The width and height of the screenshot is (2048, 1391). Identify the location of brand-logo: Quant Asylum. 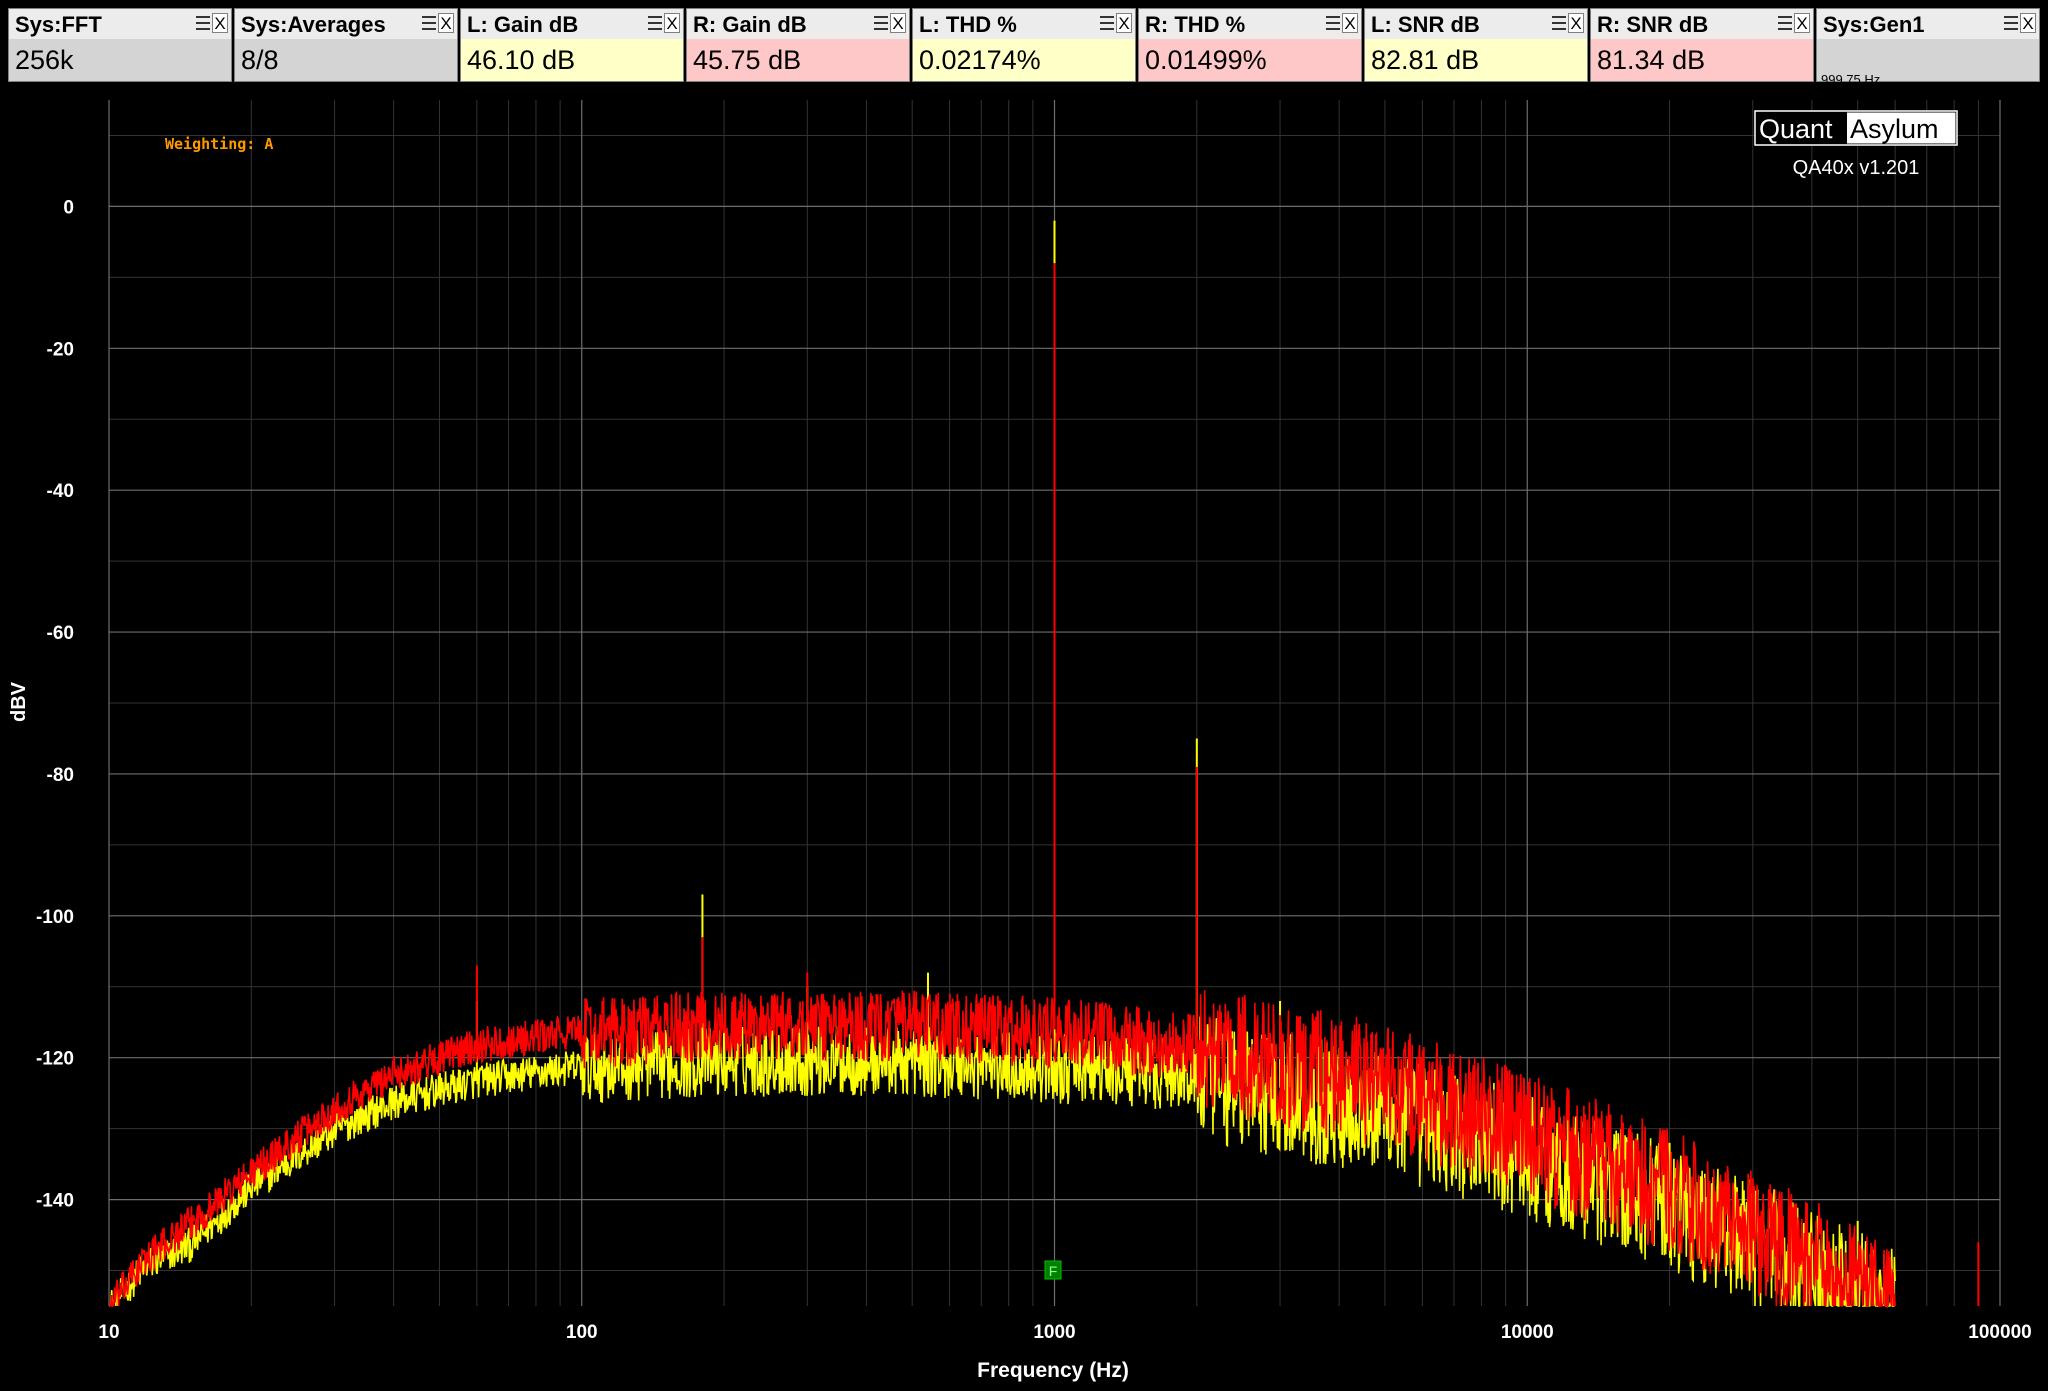
(1856, 128).